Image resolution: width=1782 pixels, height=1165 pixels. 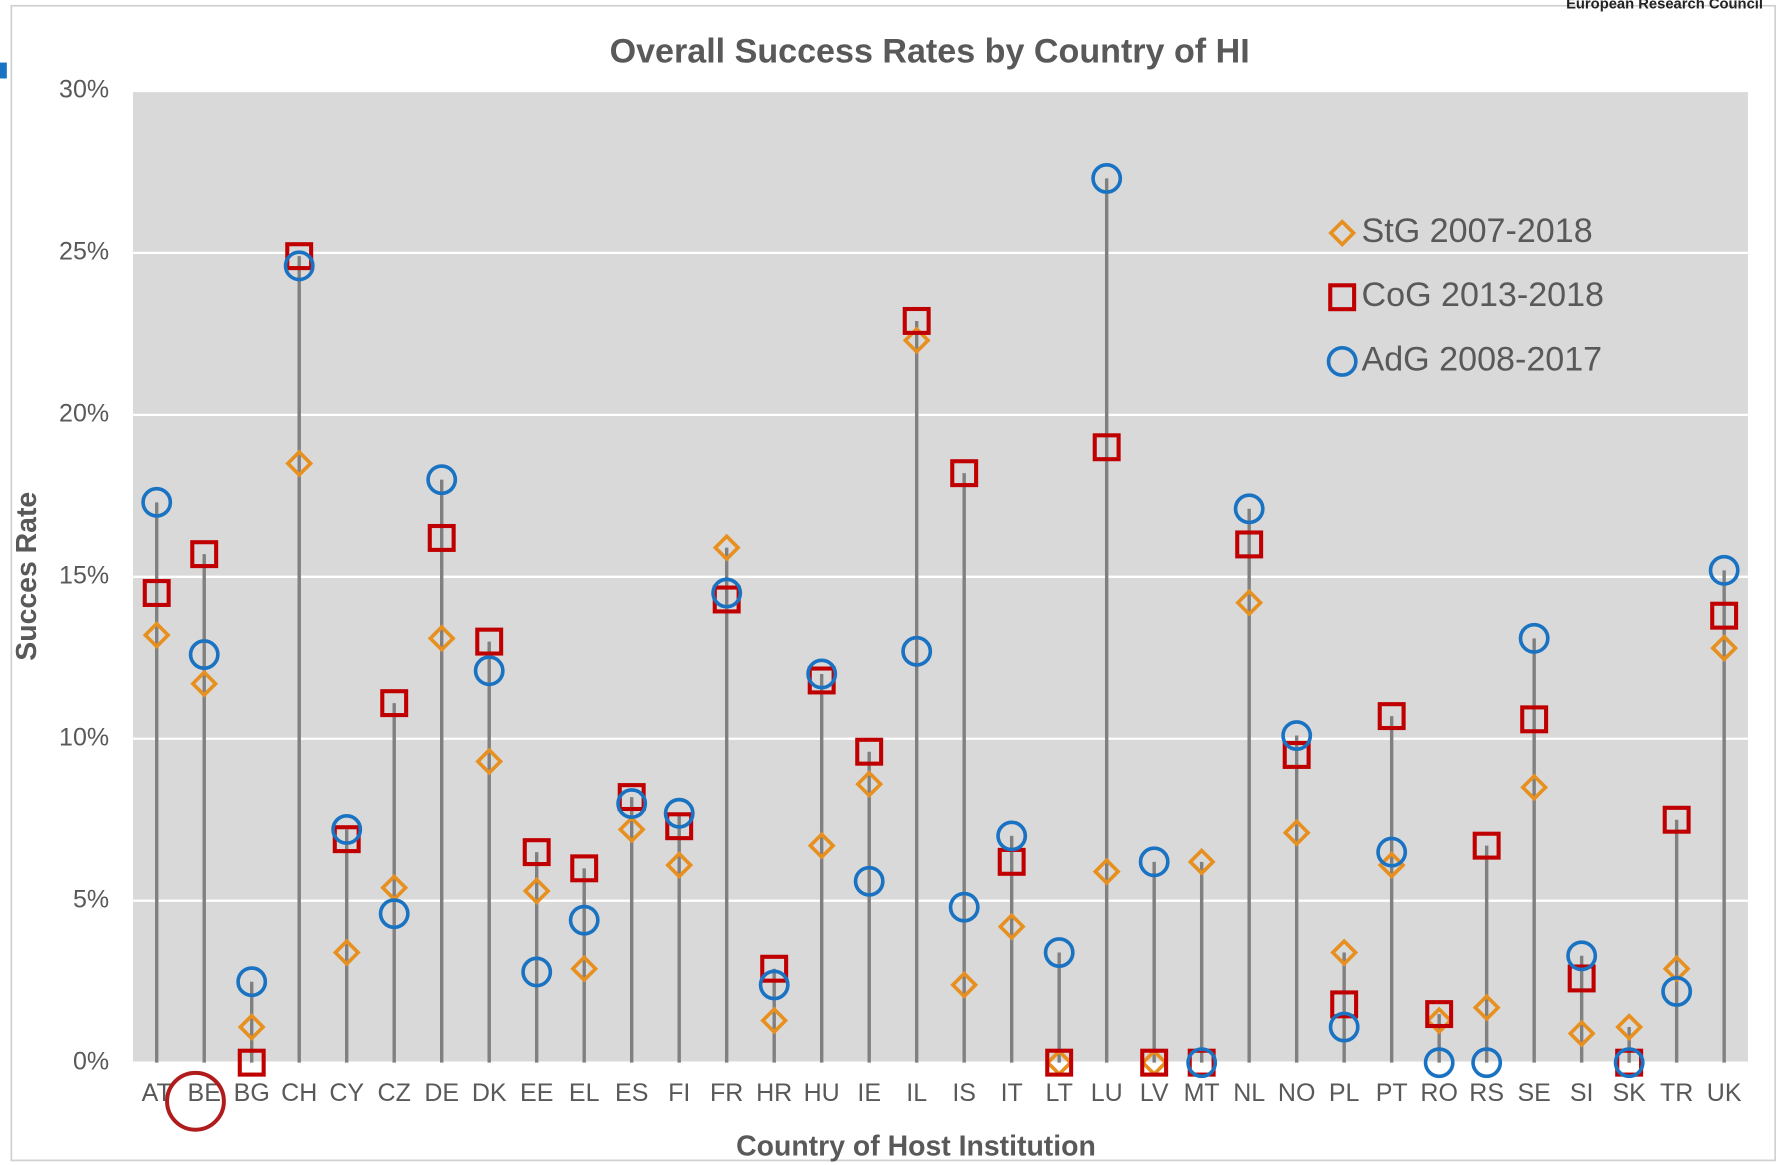 What do you see at coordinates (1483, 295) in the screenshot?
I see `legend-label: CoG 2013-2018` at bounding box center [1483, 295].